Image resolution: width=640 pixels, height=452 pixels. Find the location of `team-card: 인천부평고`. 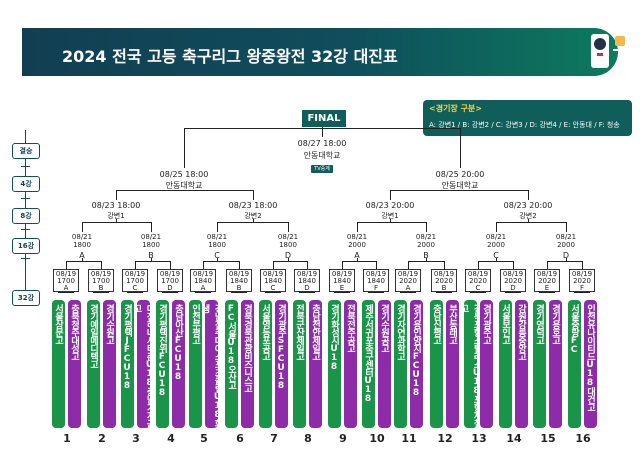

team-card: 인천부평고 is located at coordinates (195, 364).